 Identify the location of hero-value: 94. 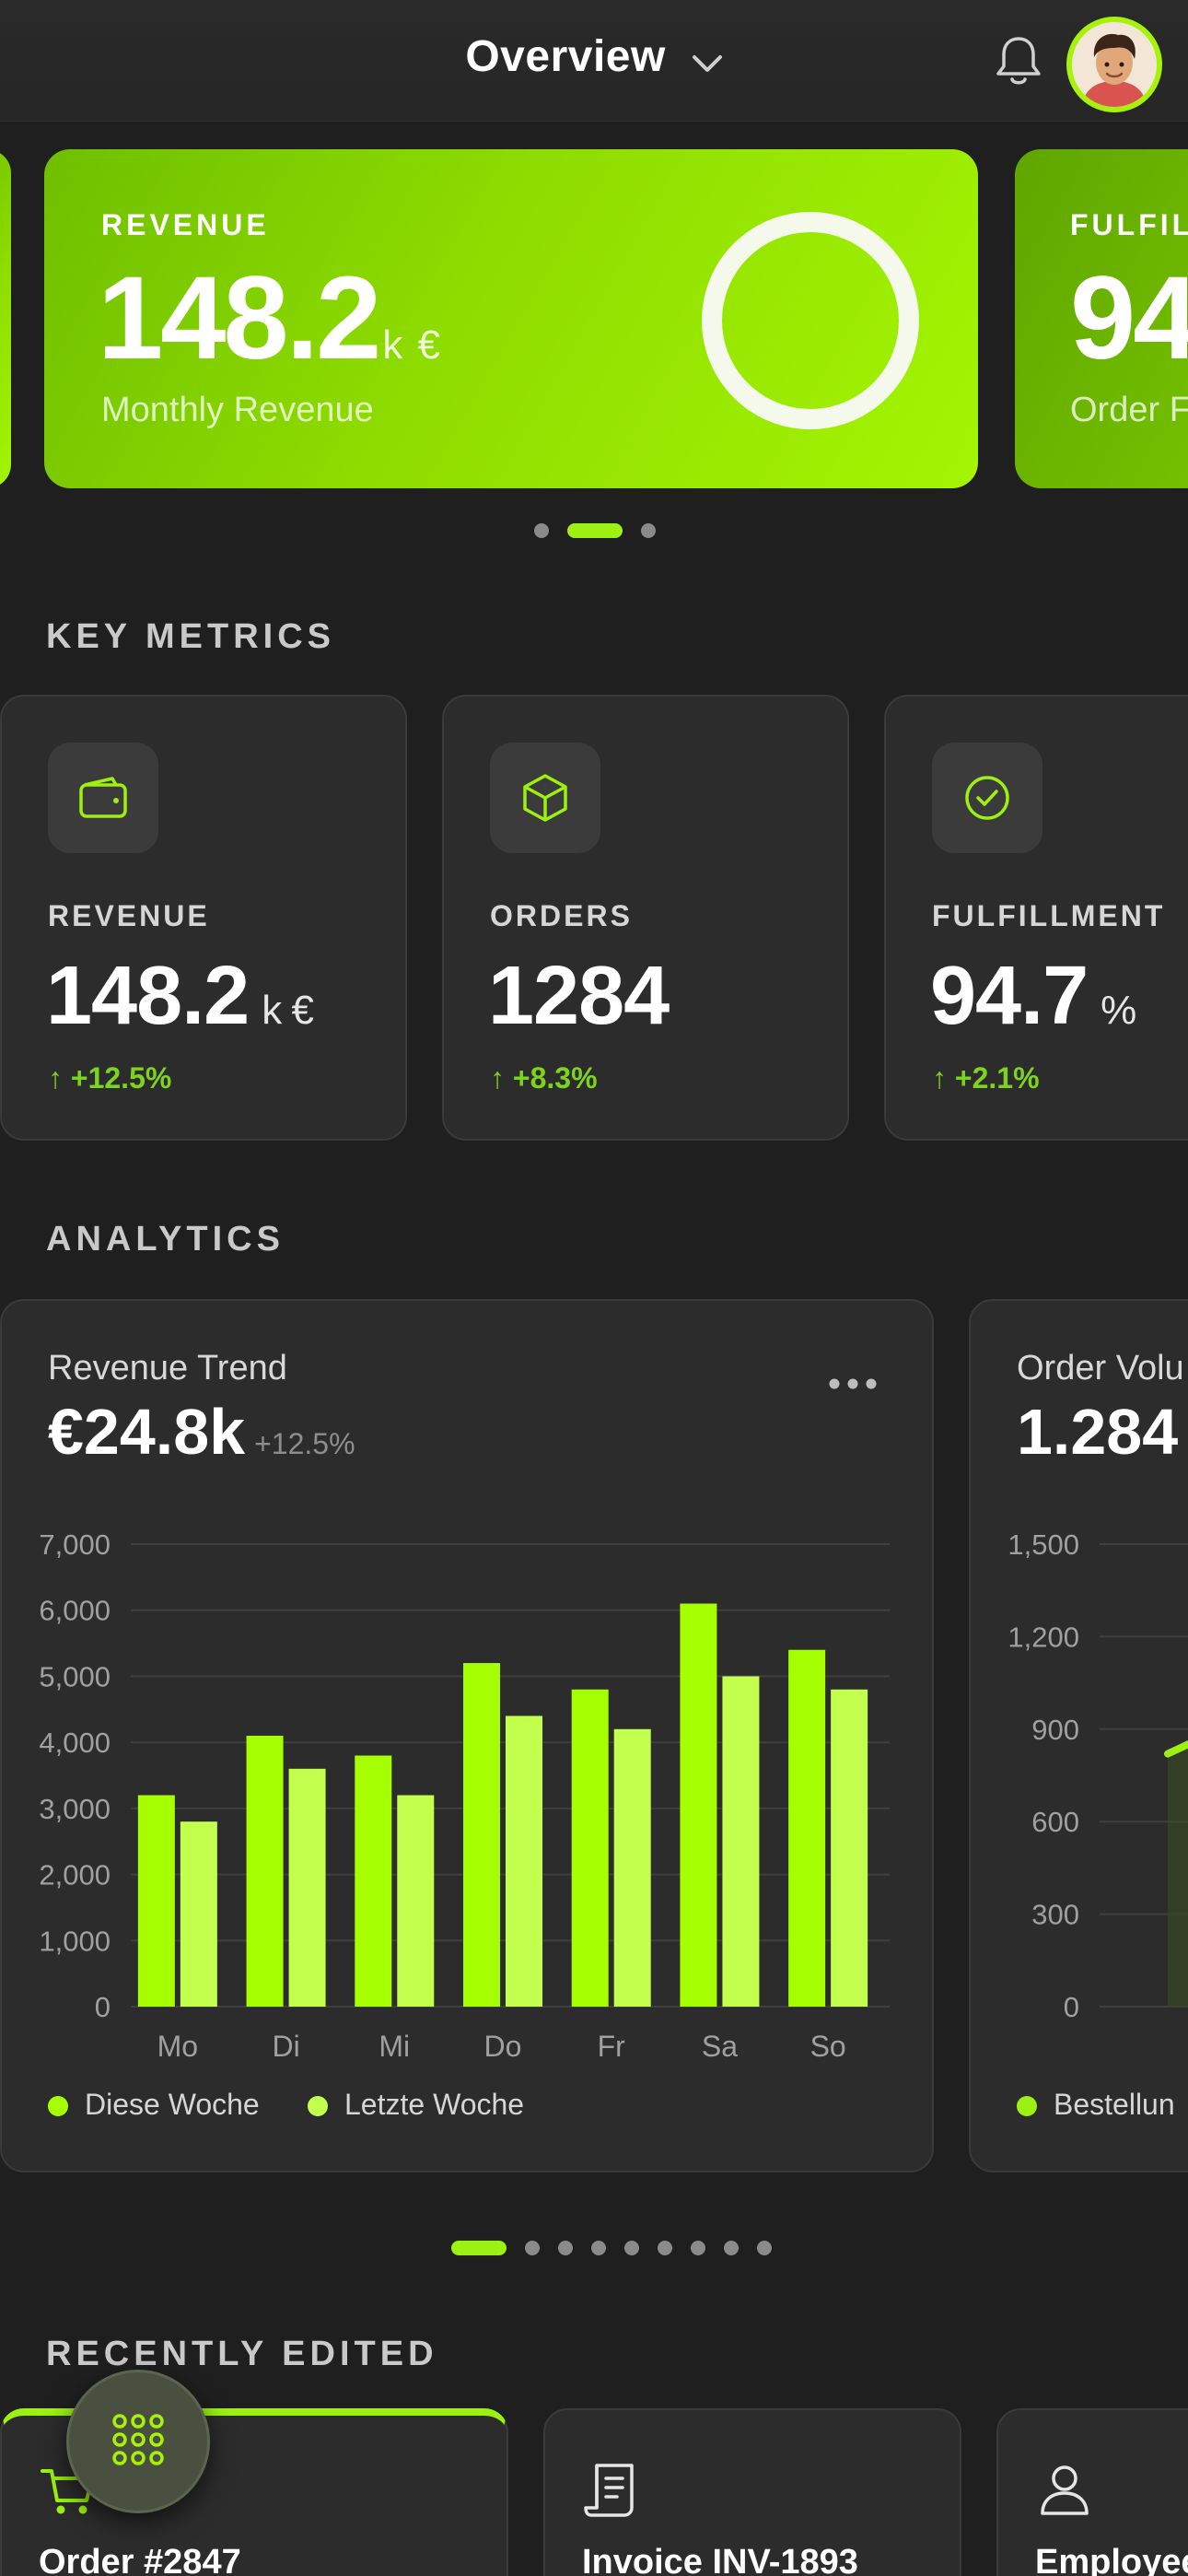
(1129, 318).